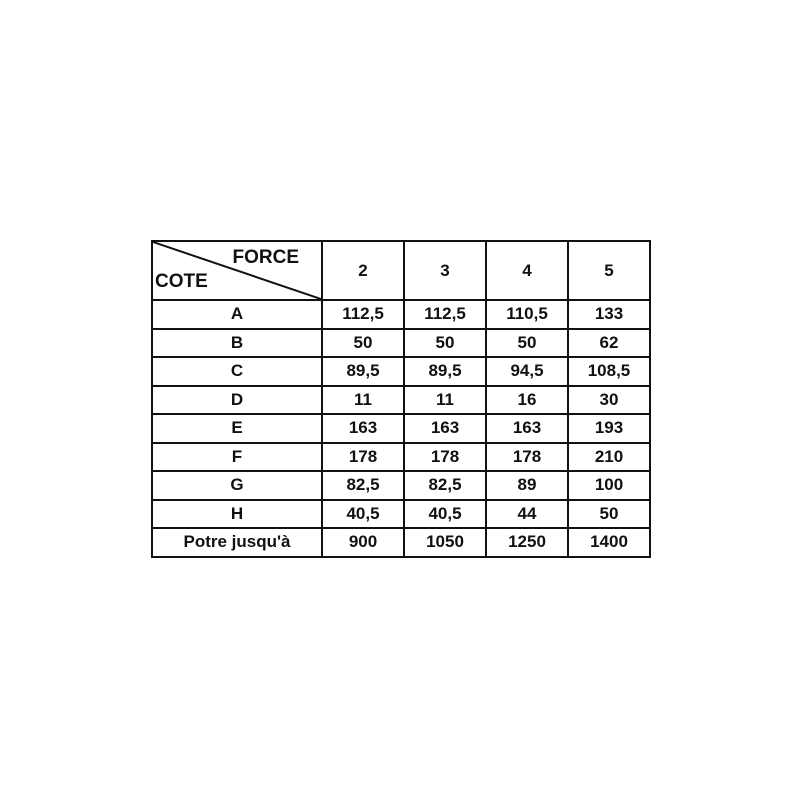 The height and width of the screenshot is (800, 800). Describe the element at coordinates (527, 485) in the screenshot. I see `table-cell: 89` at that location.